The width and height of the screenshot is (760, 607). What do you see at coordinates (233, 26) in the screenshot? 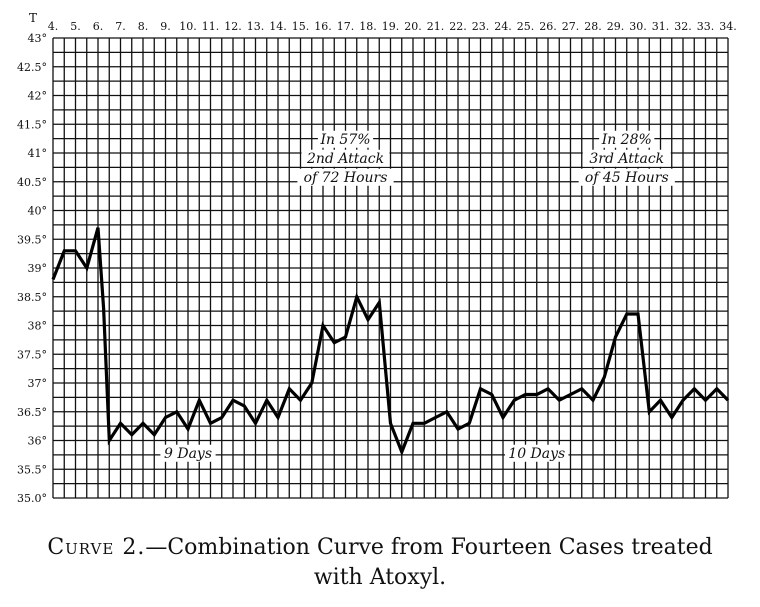
I see `x-tick-label: 12.` at bounding box center [233, 26].